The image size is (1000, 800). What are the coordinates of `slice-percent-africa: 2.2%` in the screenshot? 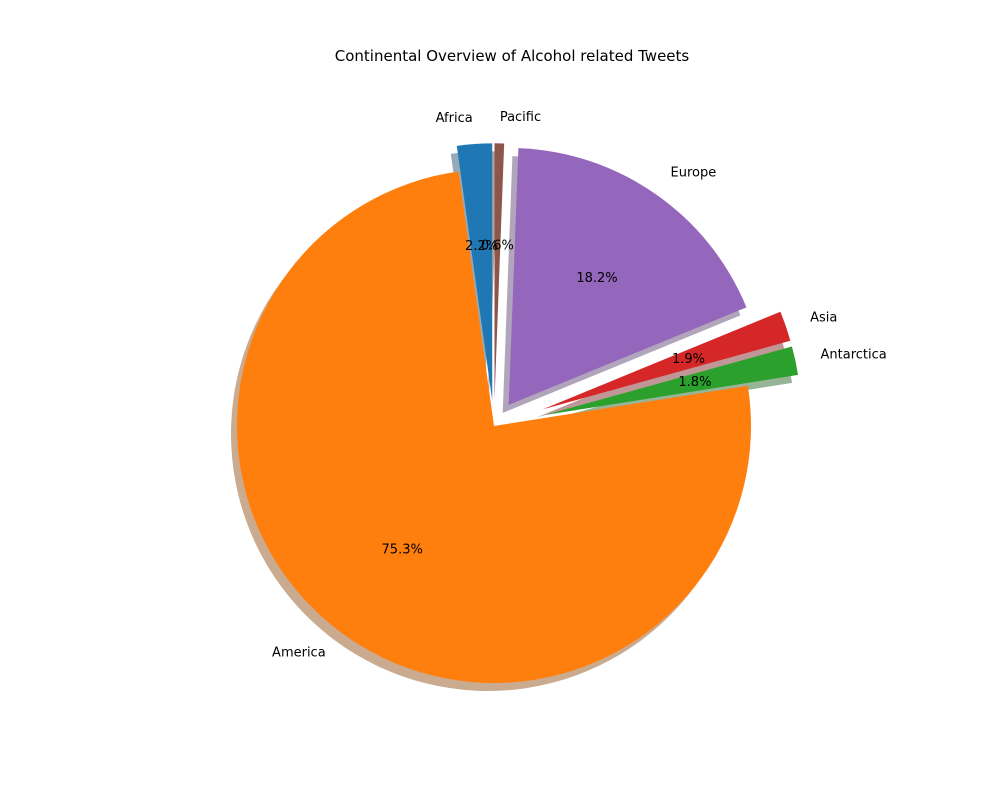 It's located at (481, 246).